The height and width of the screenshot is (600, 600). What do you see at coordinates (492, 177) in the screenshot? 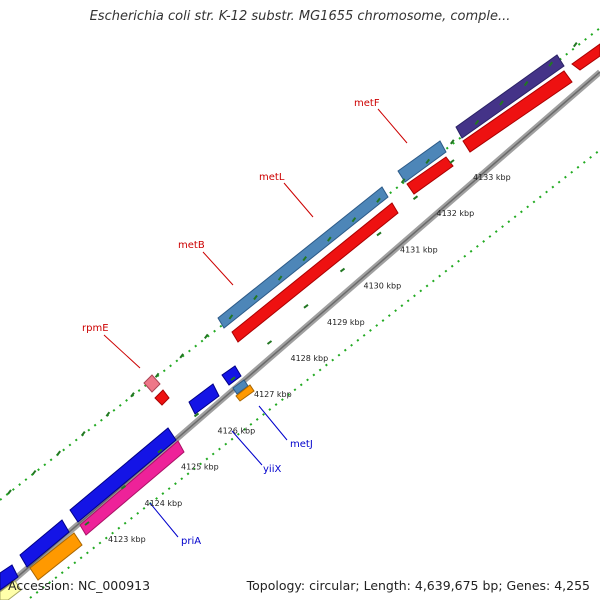
I see `tick-label: 4133 kbp` at bounding box center [492, 177].